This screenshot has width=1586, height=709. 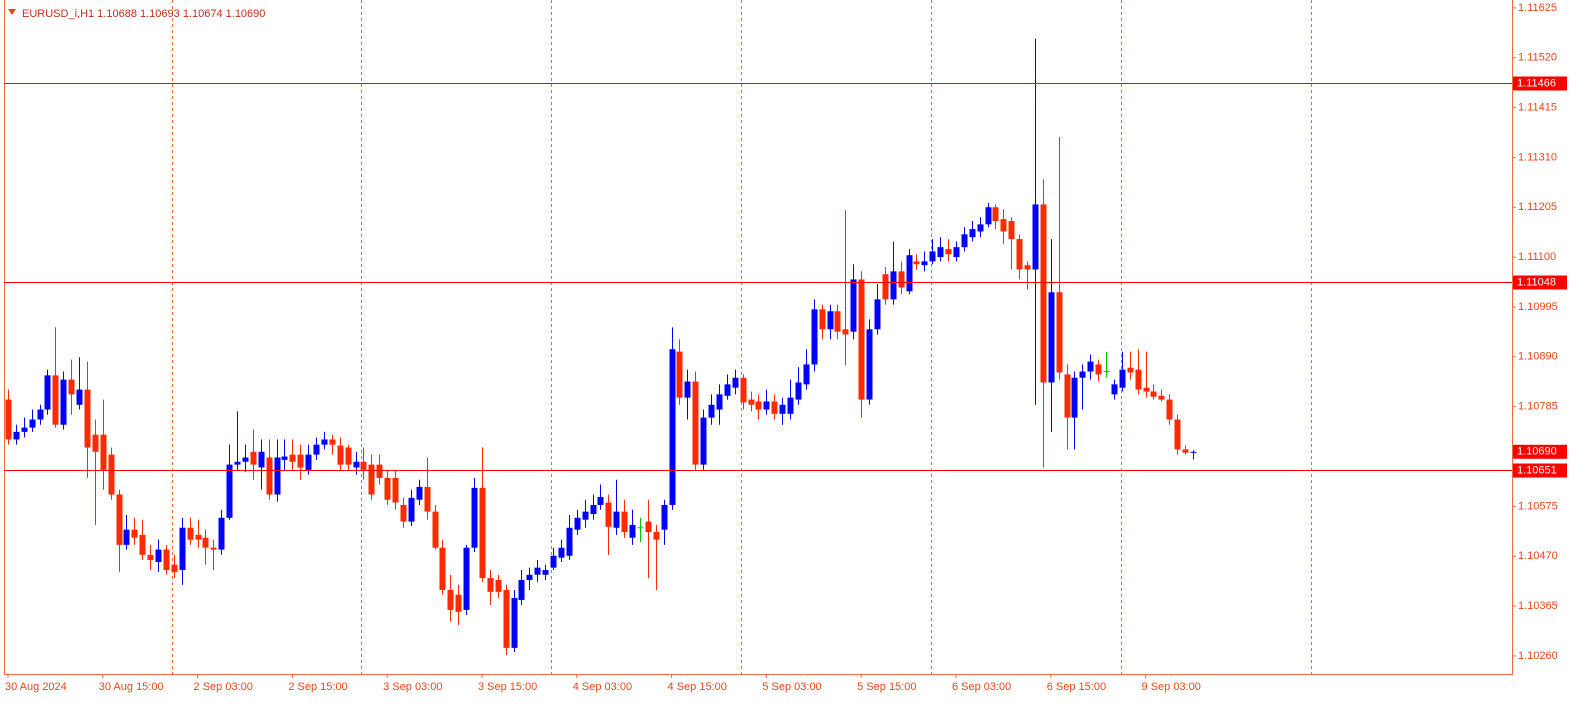 I want to click on x-tick-label: 5 Sep 03:00, so click(x=791, y=687).